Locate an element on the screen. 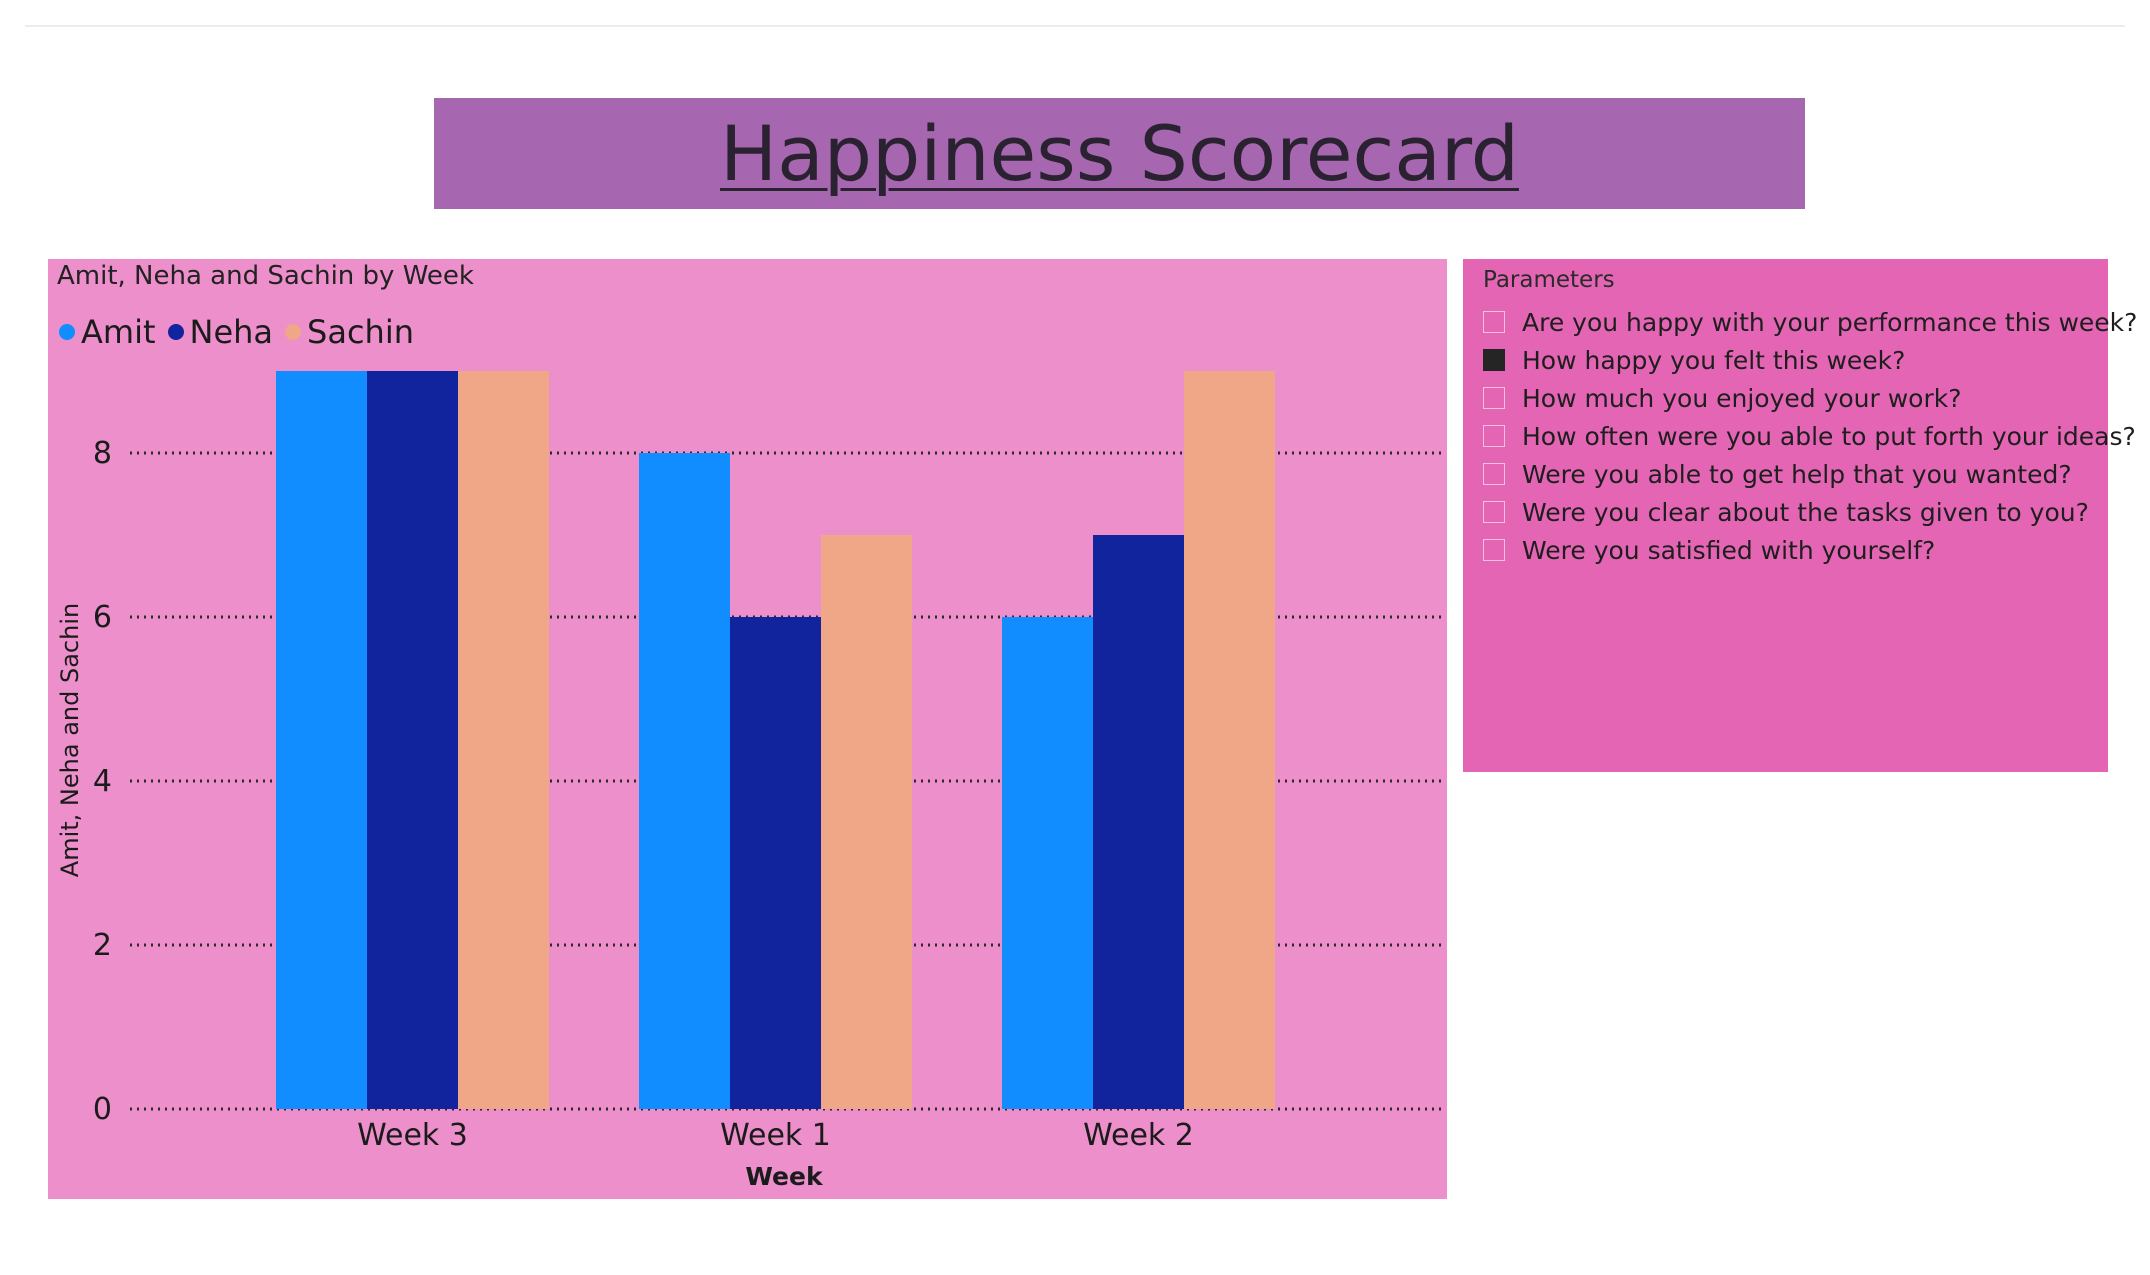  slicer-option: Were you satisfied with yourself? is located at coordinates (1810, 550).